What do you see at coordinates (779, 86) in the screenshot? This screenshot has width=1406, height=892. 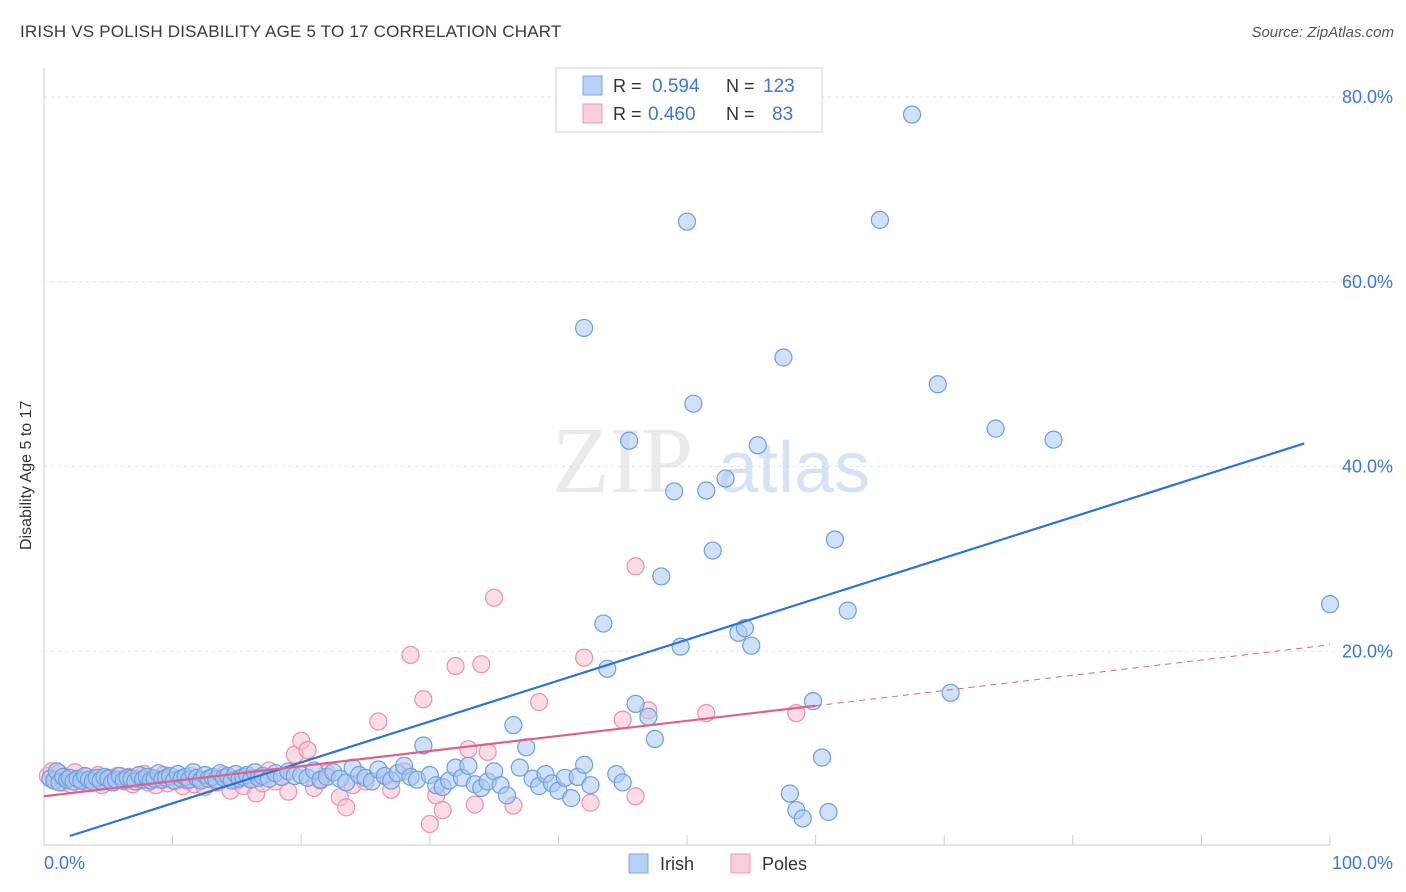 I see `legend-irish-n-value: 123` at bounding box center [779, 86].